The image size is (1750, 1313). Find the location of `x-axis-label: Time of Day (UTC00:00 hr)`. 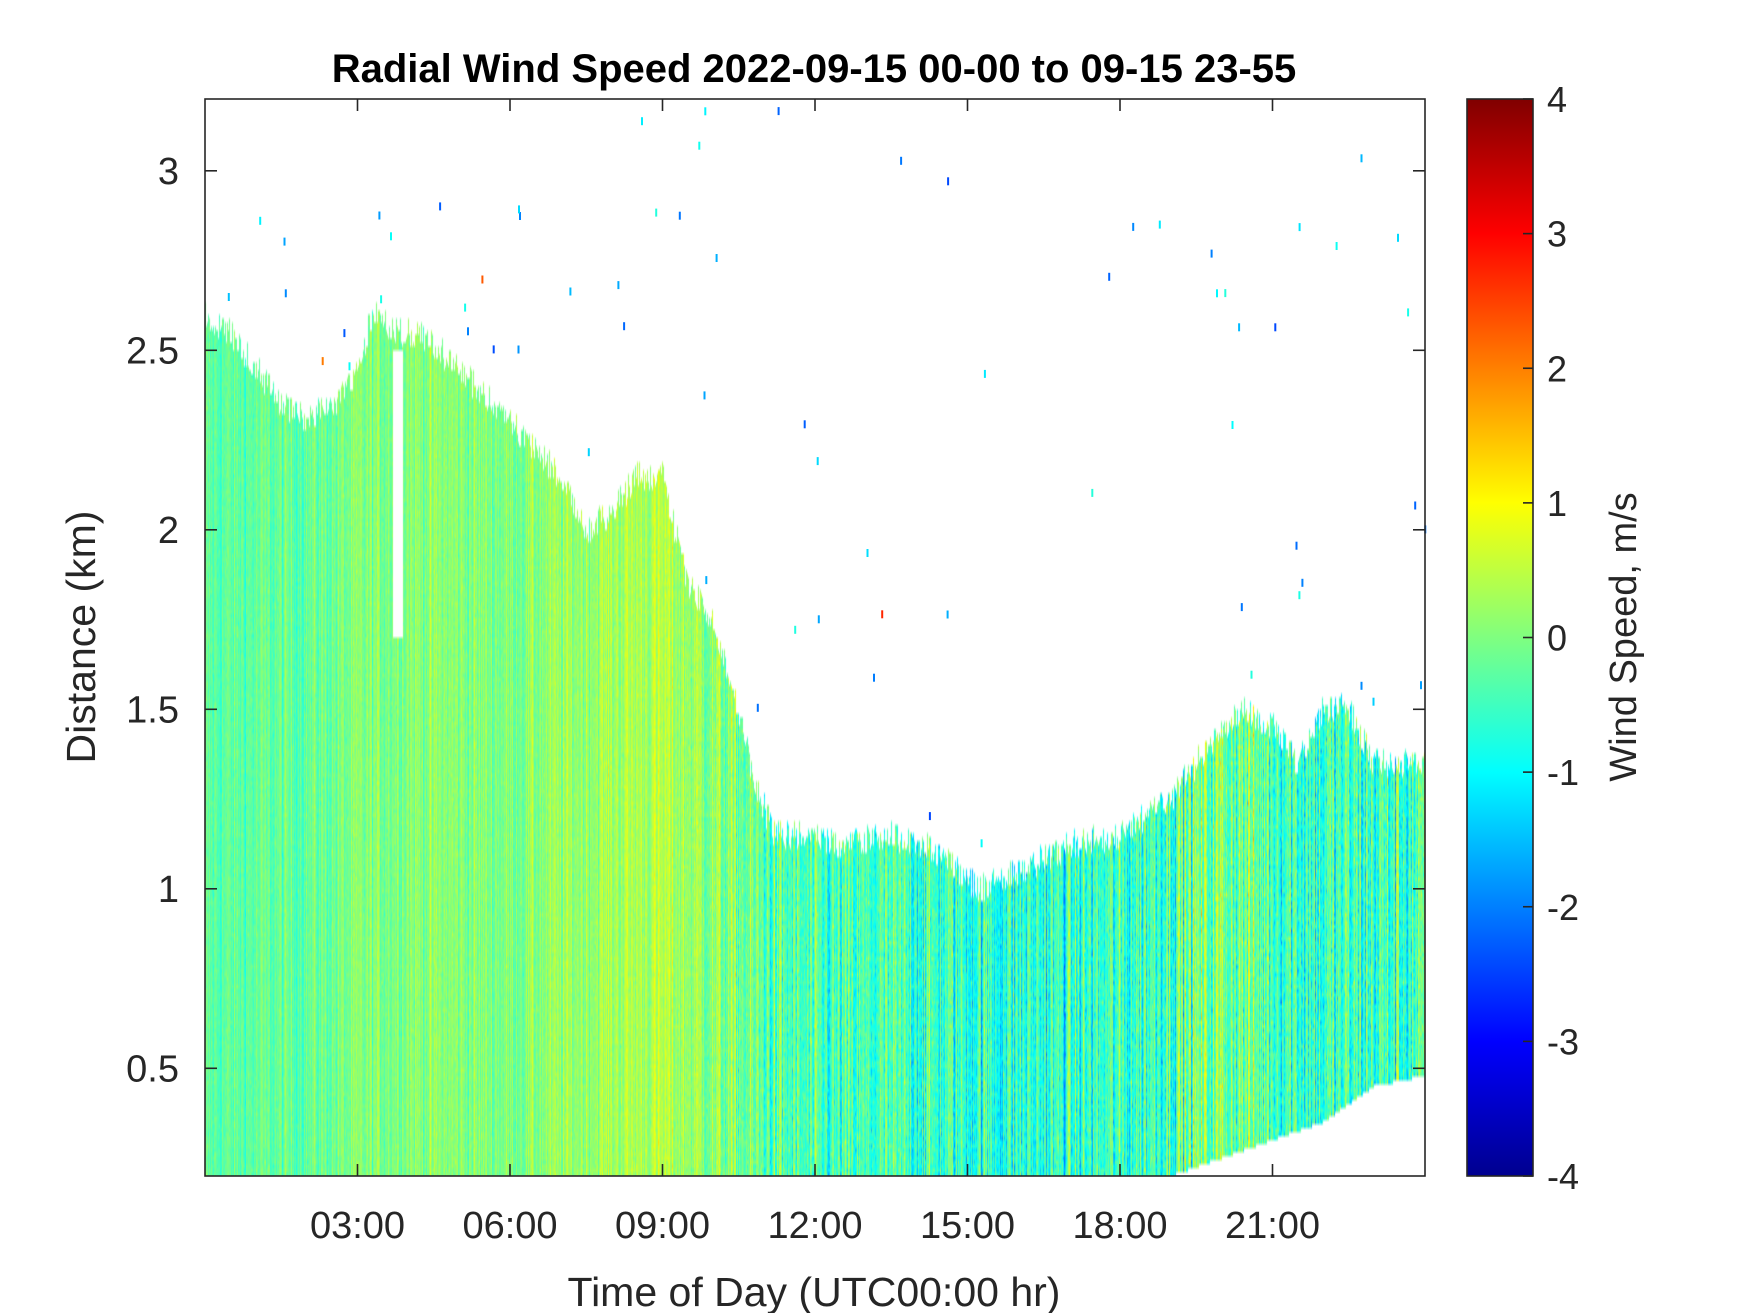

x-axis-label: Time of Day (UTC00:00 hr) is located at coordinates (814, 1291).